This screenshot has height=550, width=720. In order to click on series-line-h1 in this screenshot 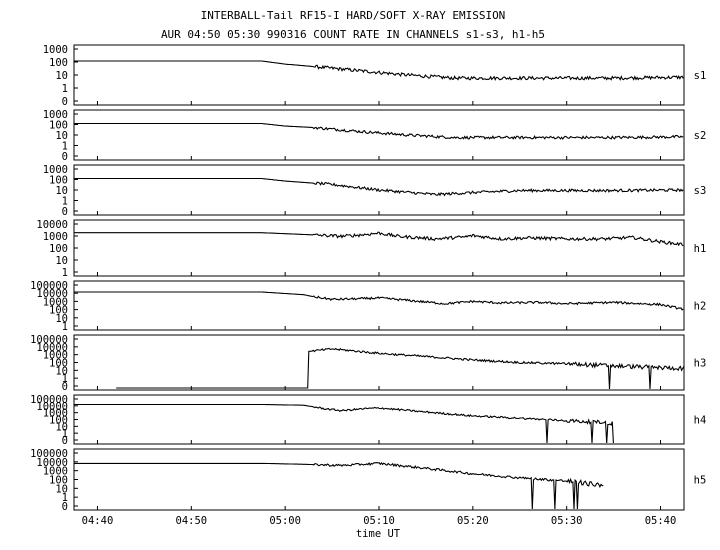, I will do `click(379, 239)`.